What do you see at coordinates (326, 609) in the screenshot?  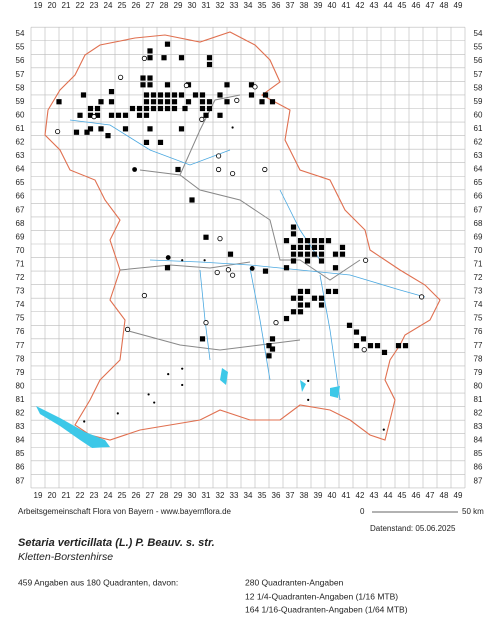 I see `stat-line: 164 1/16-Quadranten-Angaben (1/64 MTB)` at bounding box center [326, 609].